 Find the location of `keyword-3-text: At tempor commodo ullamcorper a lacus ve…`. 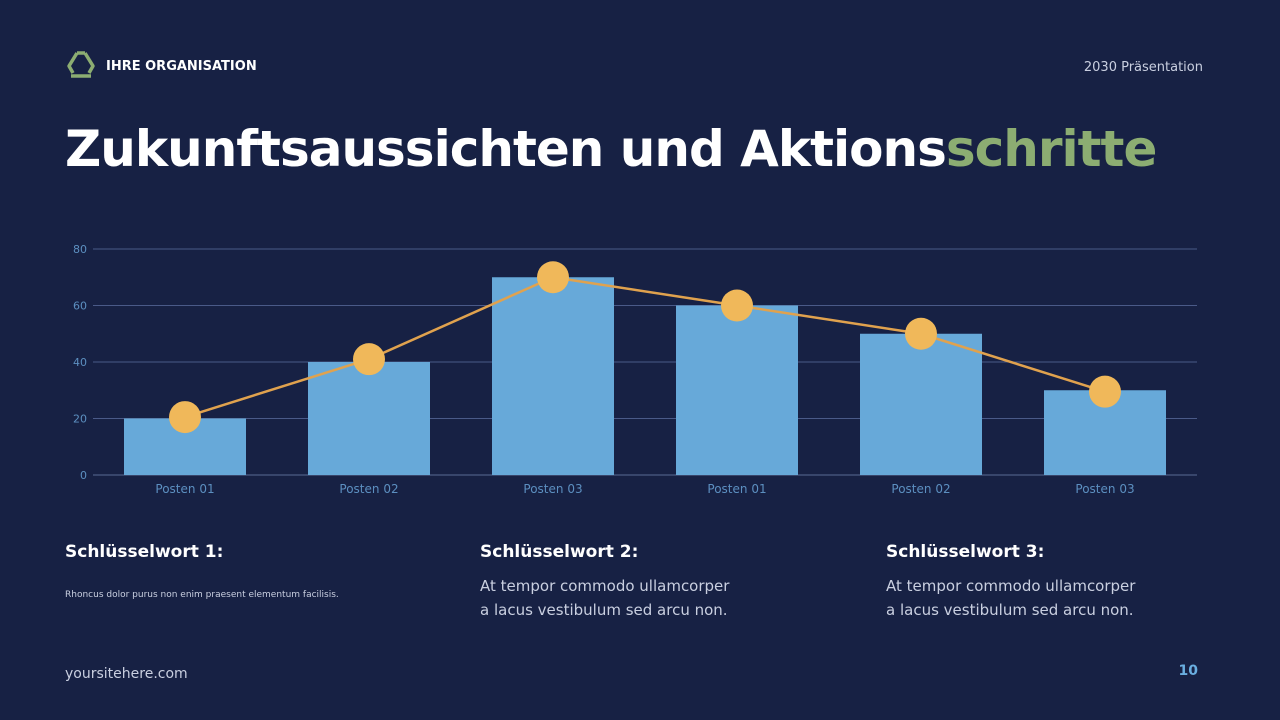

keyword-3-text: At tempor commodo ullamcorper a lacus ve… is located at coordinates (1010, 598).